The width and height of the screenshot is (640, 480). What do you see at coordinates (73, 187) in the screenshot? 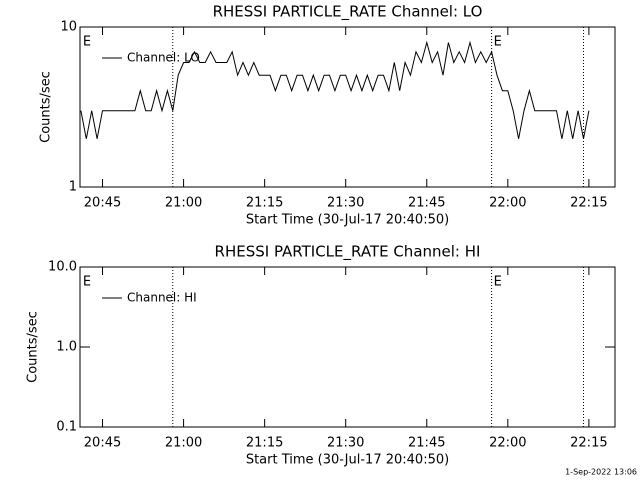
I see `y-tick-label: 1` at bounding box center [73, 187].